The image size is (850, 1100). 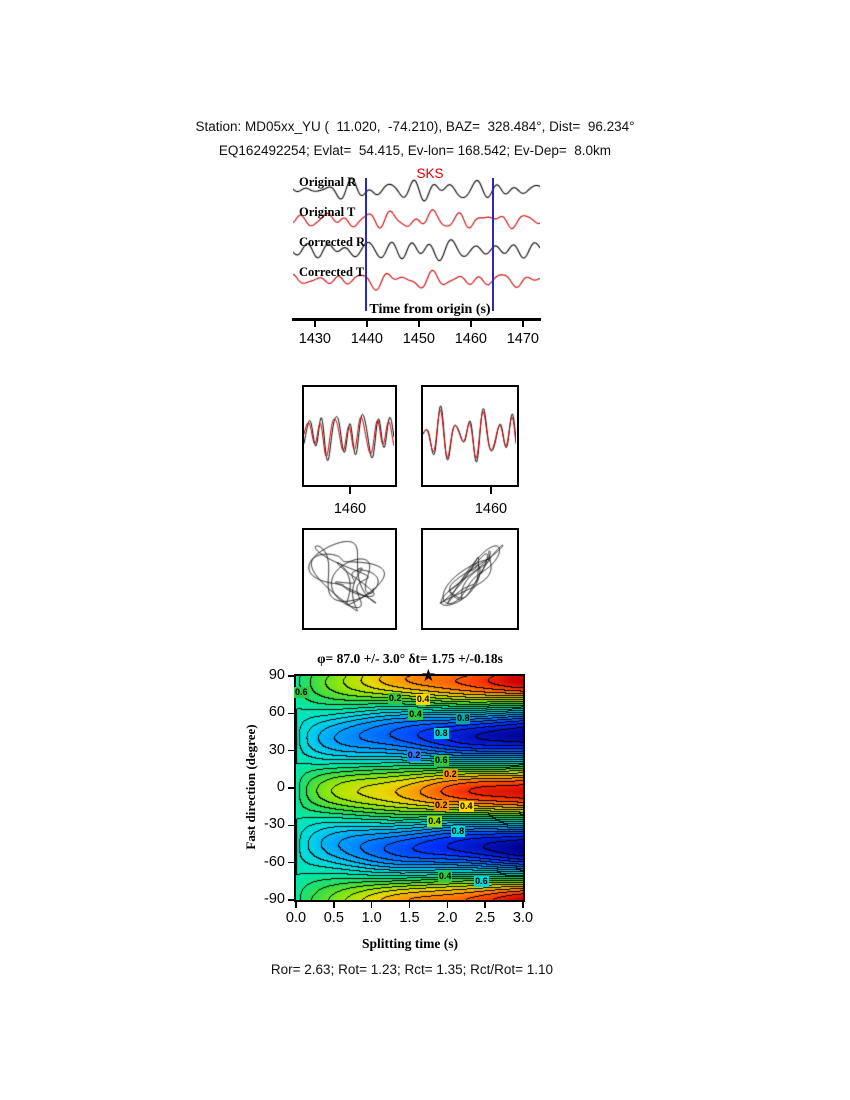 What do you see at coordinates (523, 918) in the screenshot?
I see `splitting-time-tick-label: 3.0` at bounding box center [523, 918].